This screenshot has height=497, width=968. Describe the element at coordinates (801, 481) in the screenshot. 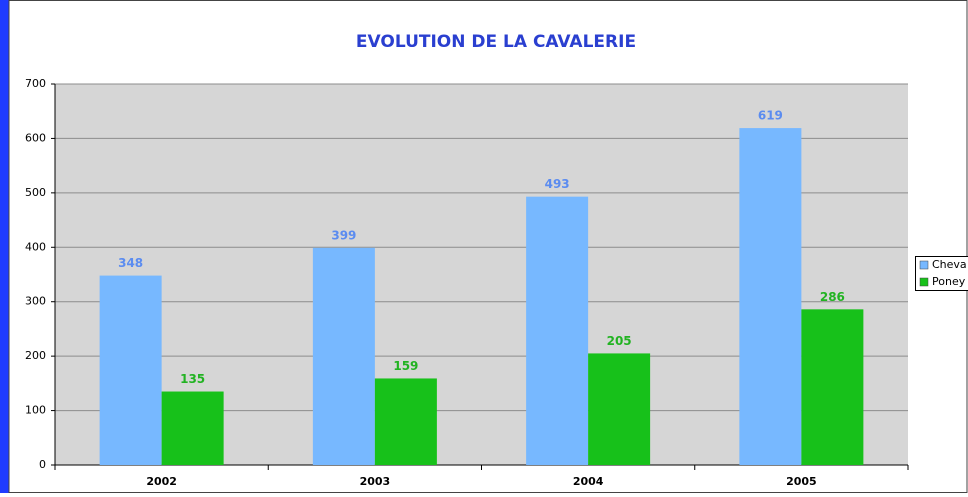

I see `x-tick-label: 2005` at that location.